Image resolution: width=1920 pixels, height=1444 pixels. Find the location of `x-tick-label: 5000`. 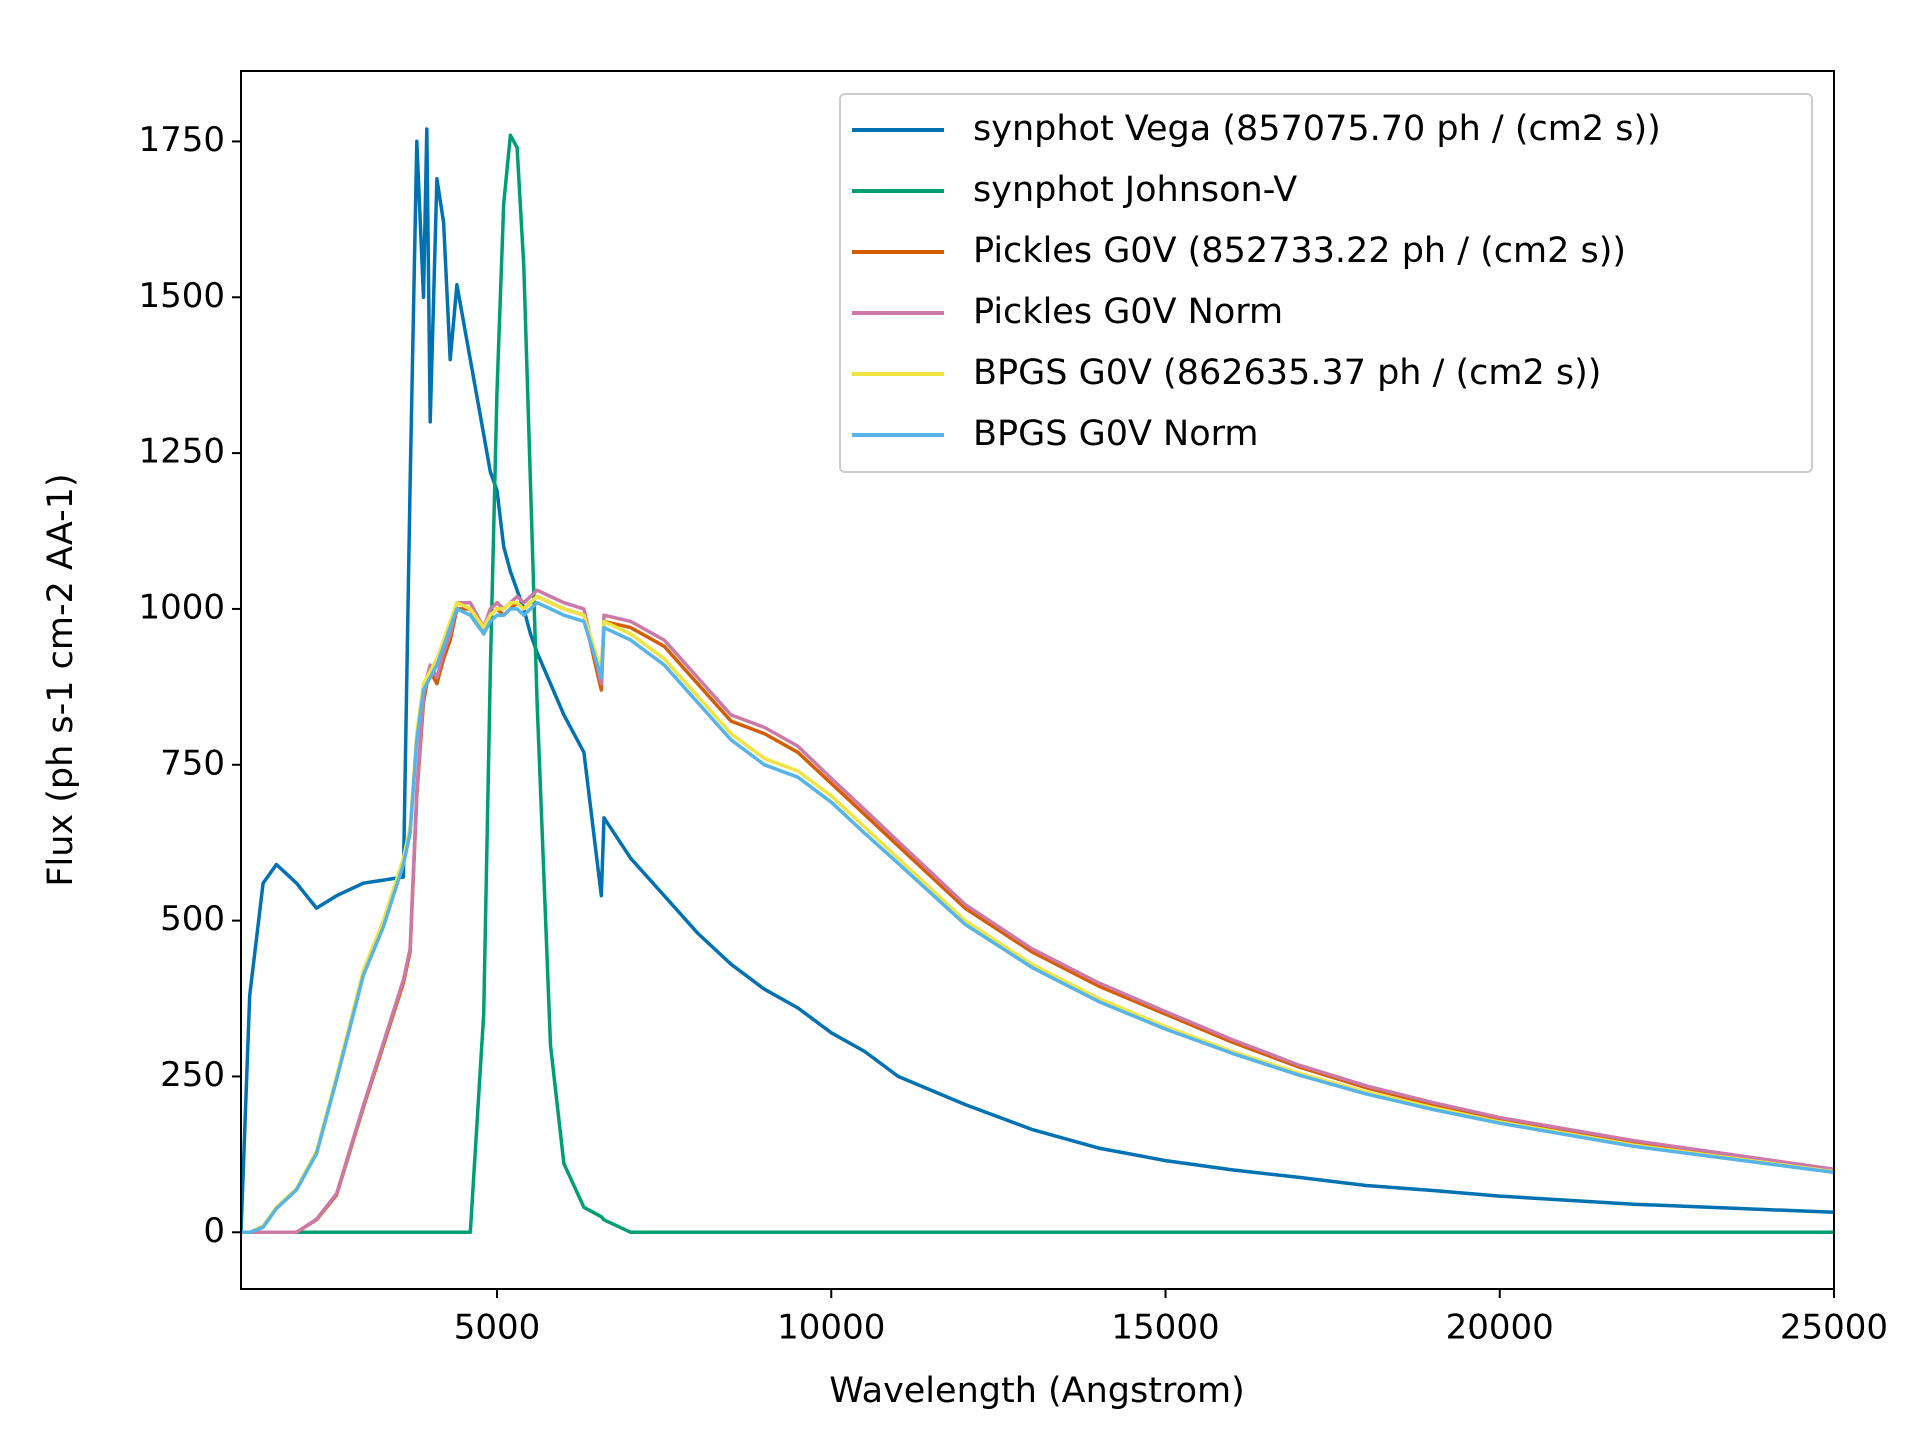

x-tick-label: 5000 is located at coordinates (497, 1328).